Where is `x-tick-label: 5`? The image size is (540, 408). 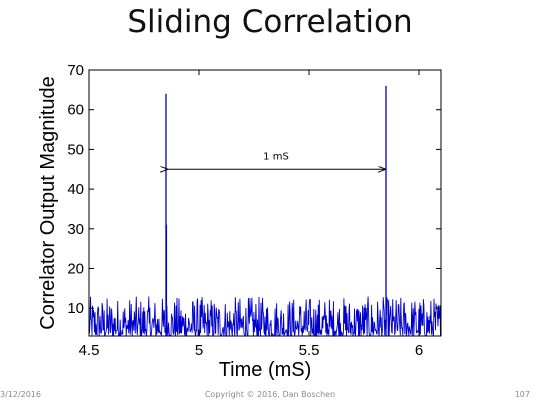 x-tick-label: 5 is located at coordinates (199, 350).